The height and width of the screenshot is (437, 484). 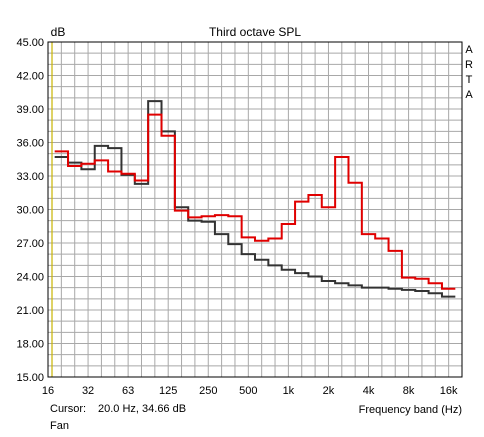 I want to click on x-tick-label: 250, so click(x=208, y=391).